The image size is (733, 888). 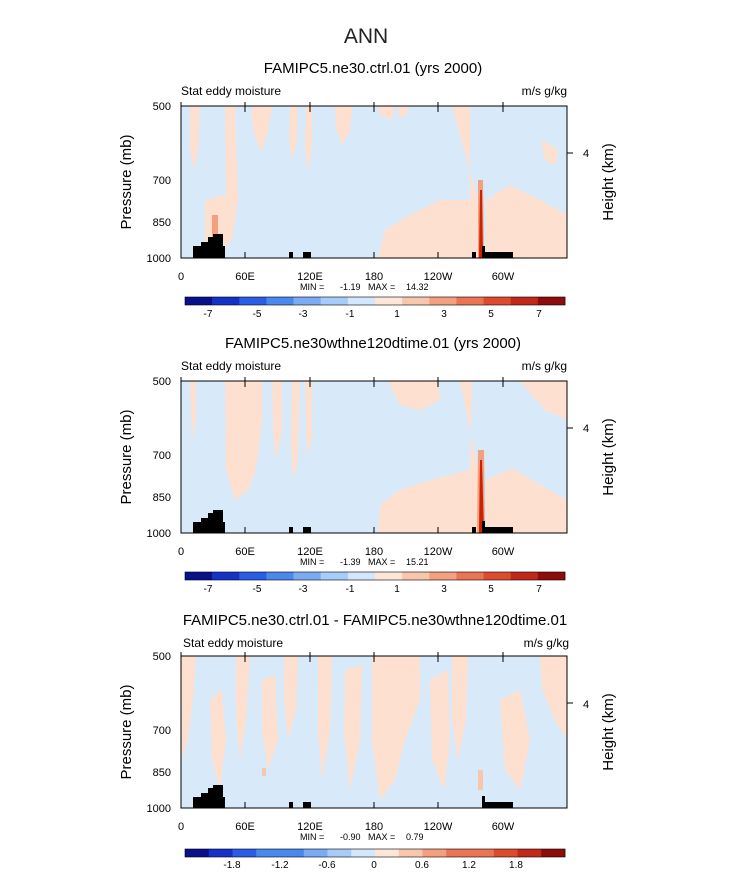 What do you see at coordinates (373, 865) in the screenshot?
I see `colorbar-labels: -1.8 -1.2 -0.6 0 0.6 1.2 1.8` at bounding box center [373, 865].